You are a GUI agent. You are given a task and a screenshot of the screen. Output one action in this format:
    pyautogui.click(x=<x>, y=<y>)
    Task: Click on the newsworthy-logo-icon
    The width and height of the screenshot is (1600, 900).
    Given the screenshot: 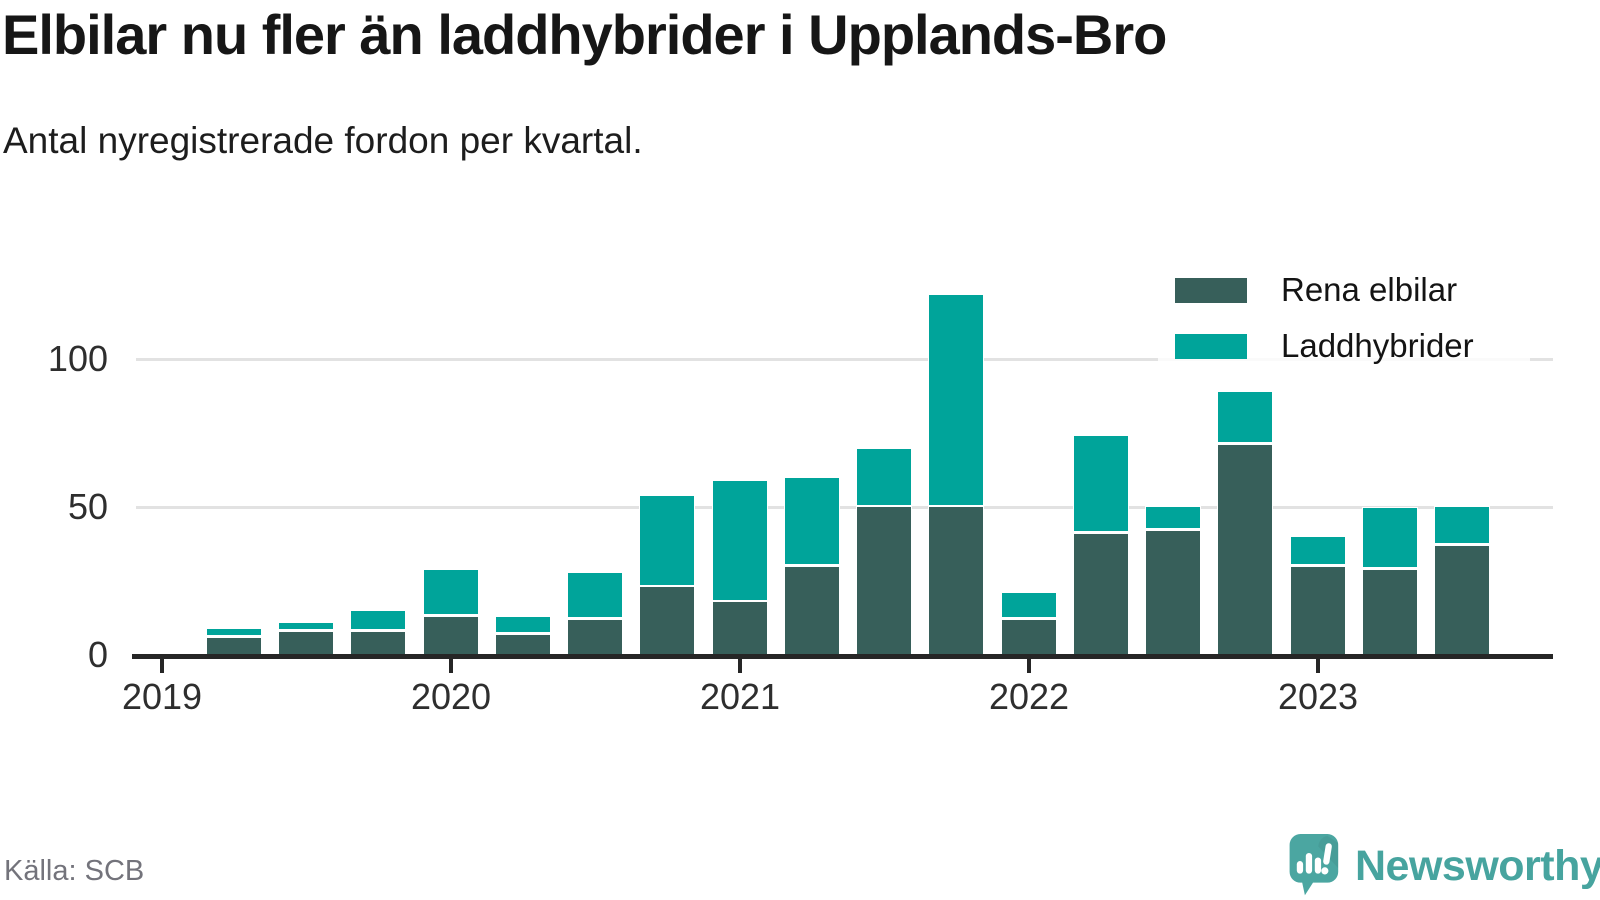 What is the action you would take?
    pyautogui.click(x=1314, y=865)
    